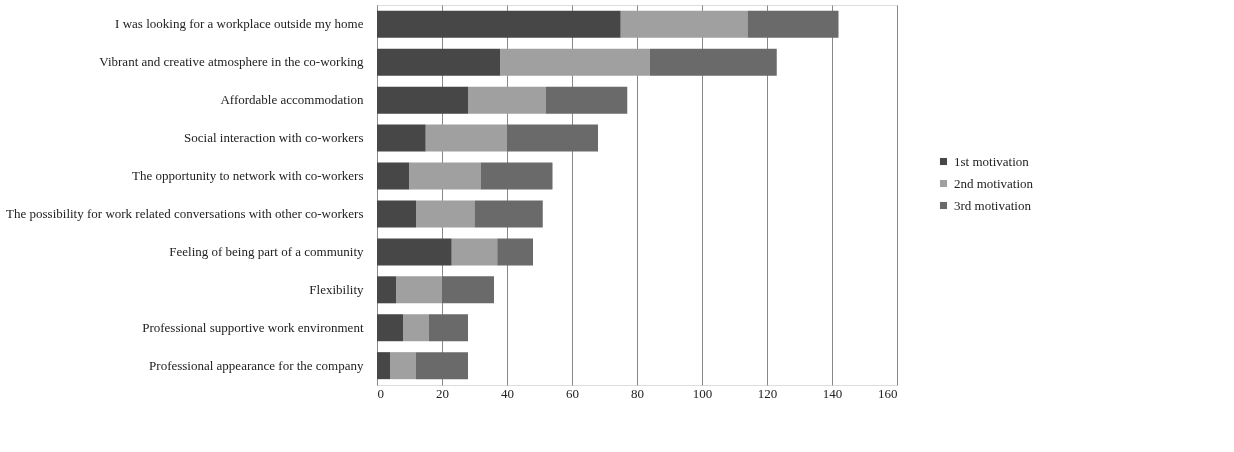 This screenshot has width=1234, height=452. What do you see at coordinates (442, 393) in the screenshot?
I see `x-tick-label: 20` at bounding box center [442, 393].